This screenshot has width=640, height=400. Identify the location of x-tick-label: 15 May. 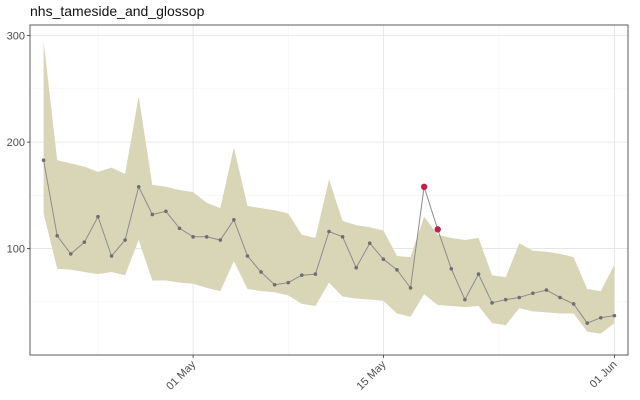
(371, 375).